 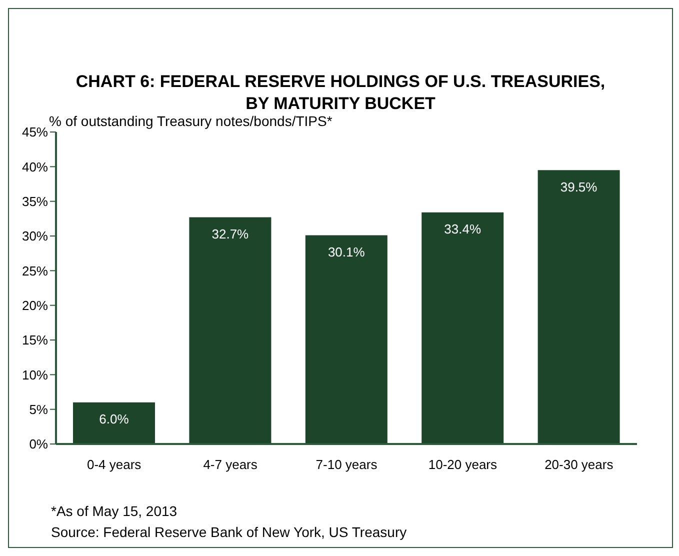 I want to click on y-tick-label: 35%, so click(x=35, y=201).